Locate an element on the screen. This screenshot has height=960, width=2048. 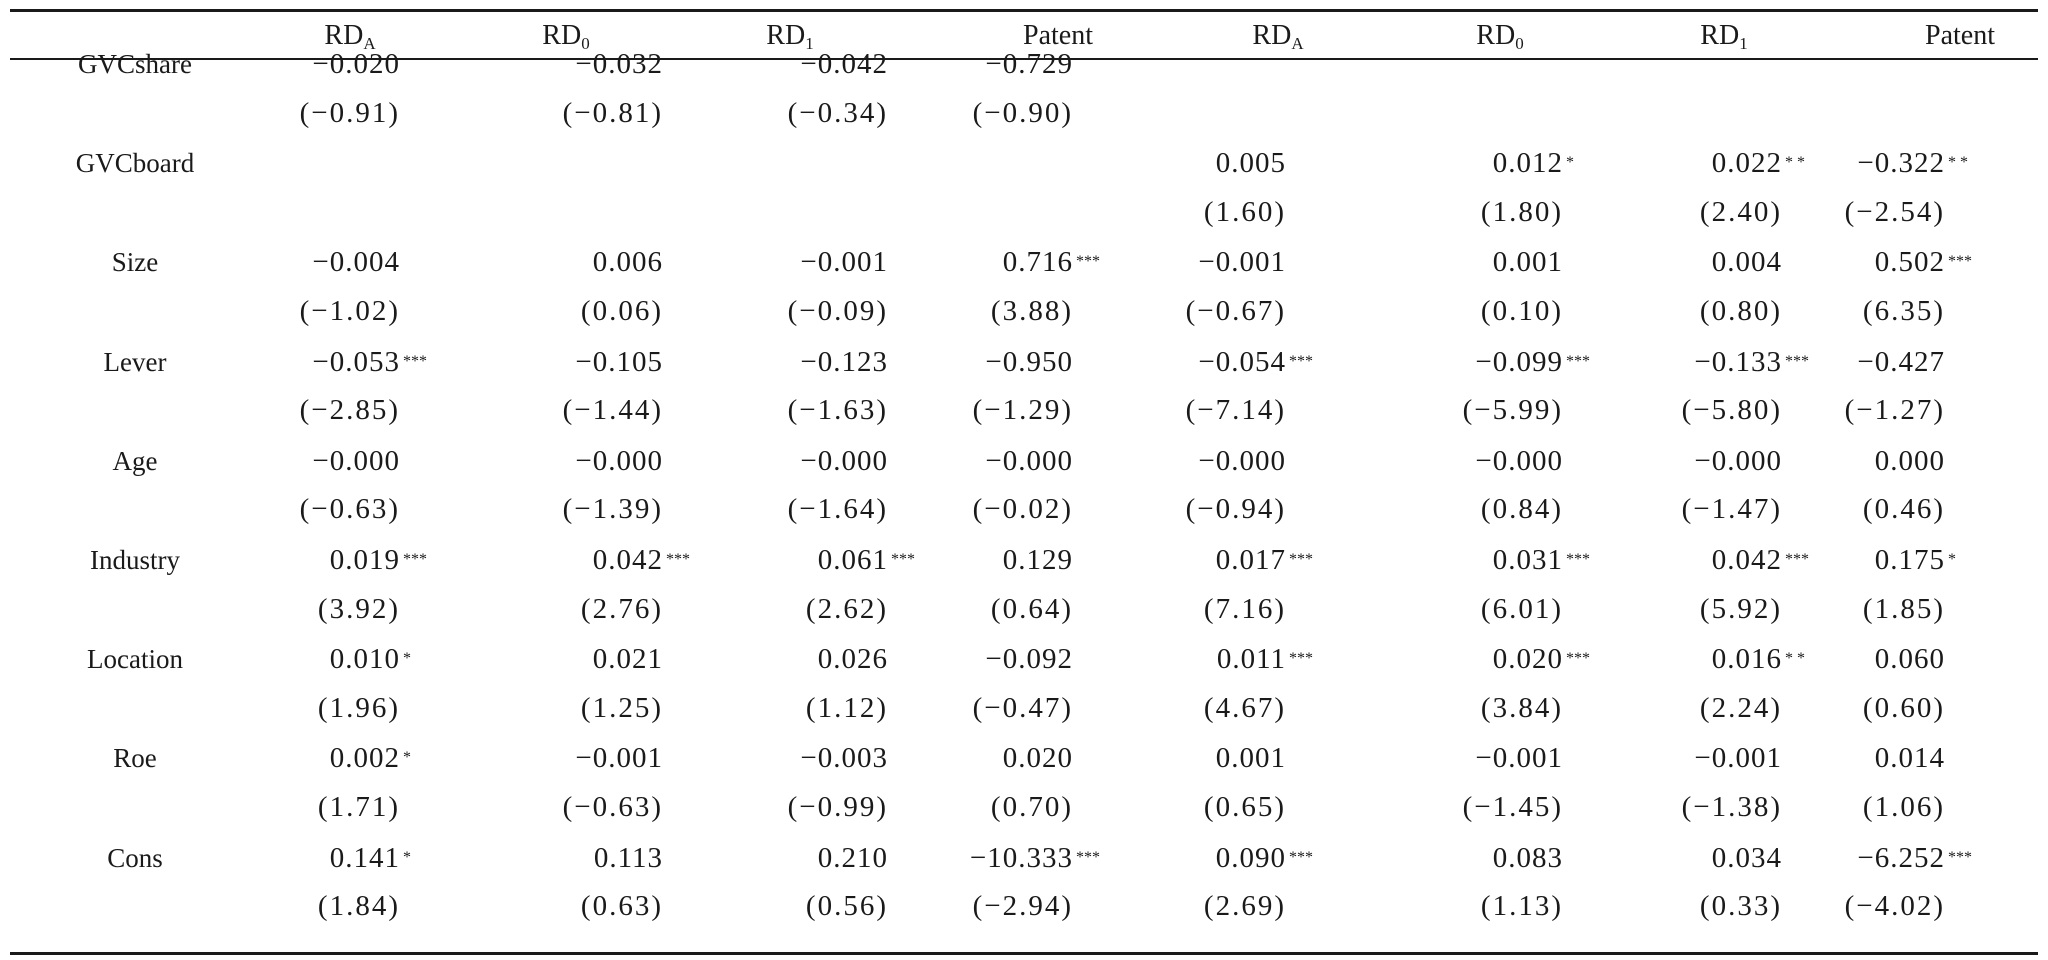
t-statistic-cell: (−1.45) is located at coordinates (1512, 807).